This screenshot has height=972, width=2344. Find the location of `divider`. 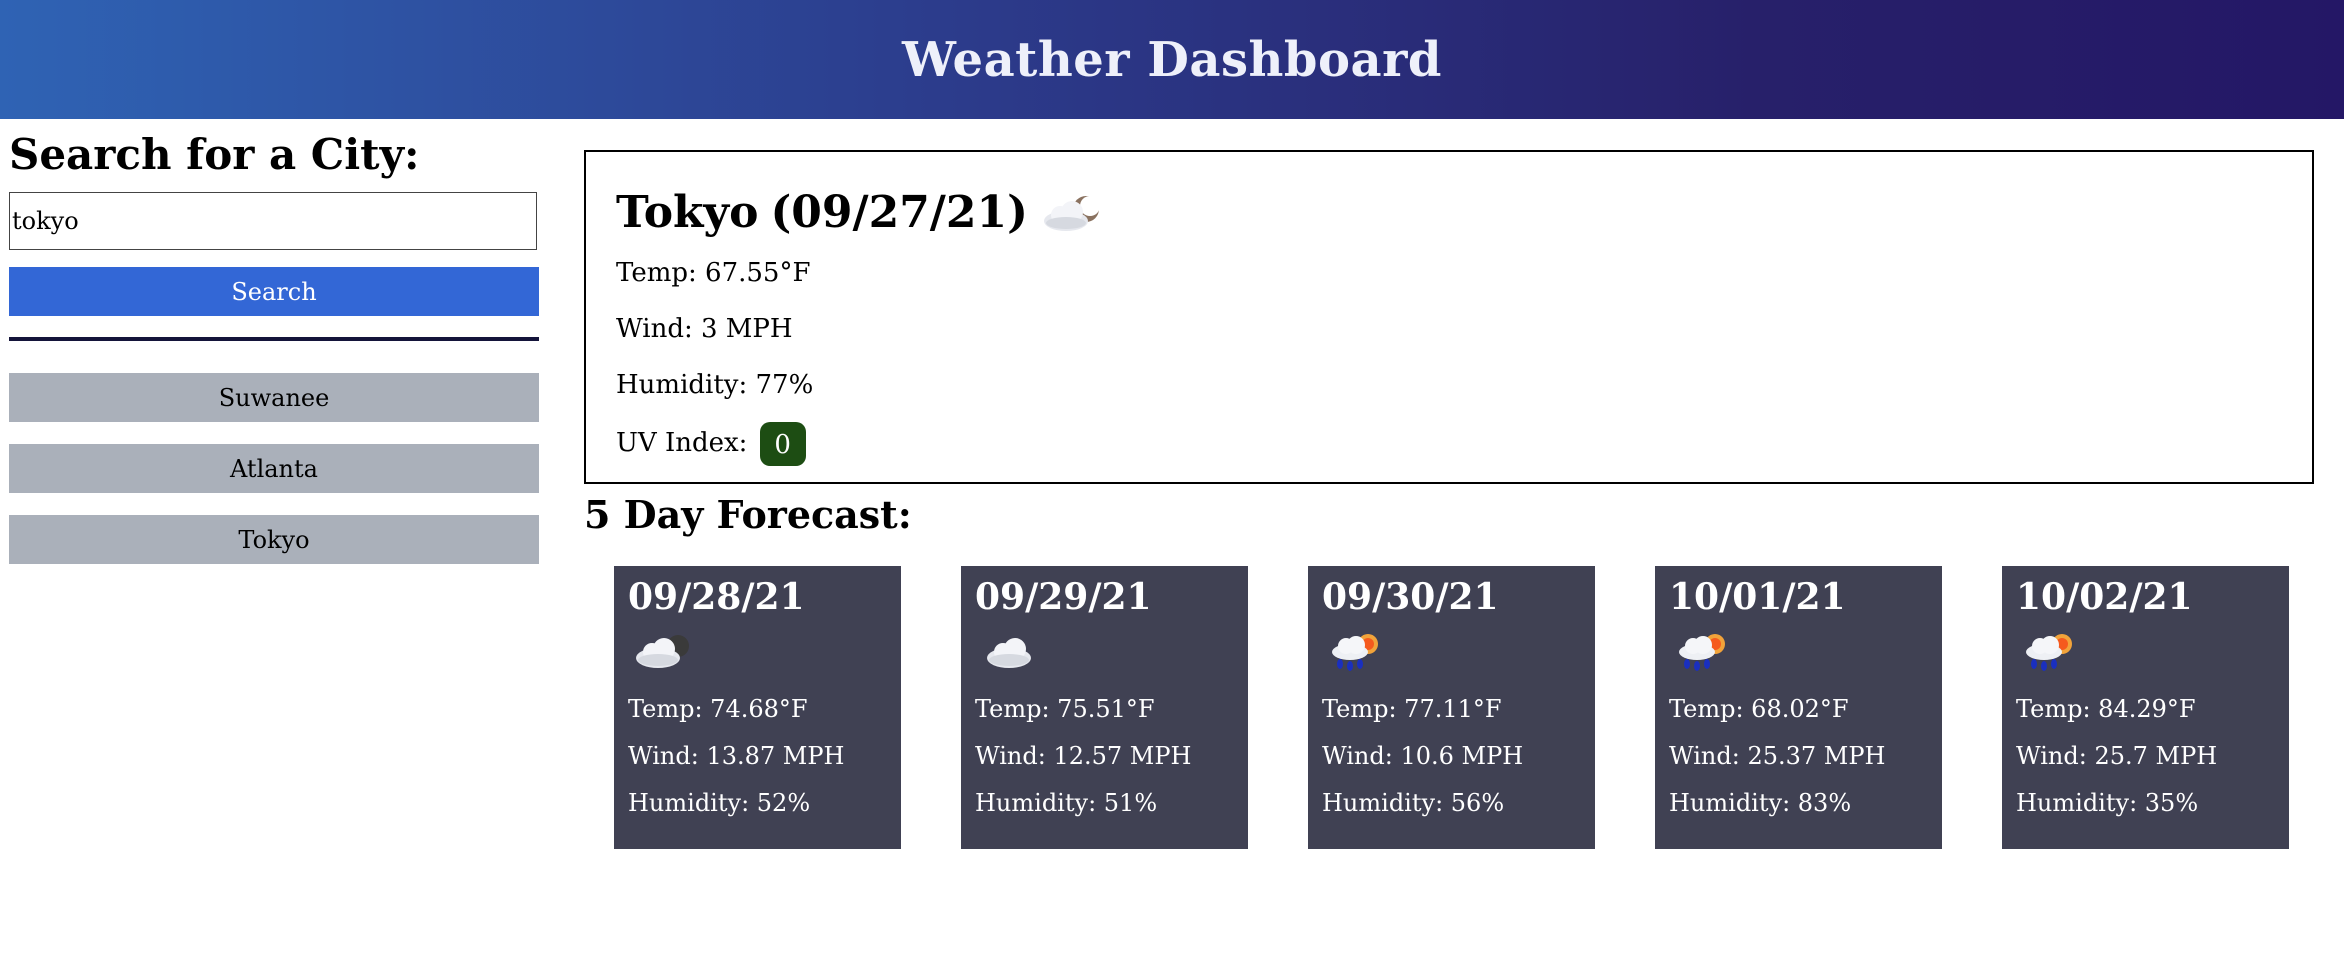

divider is located at coordinates (274, 339).